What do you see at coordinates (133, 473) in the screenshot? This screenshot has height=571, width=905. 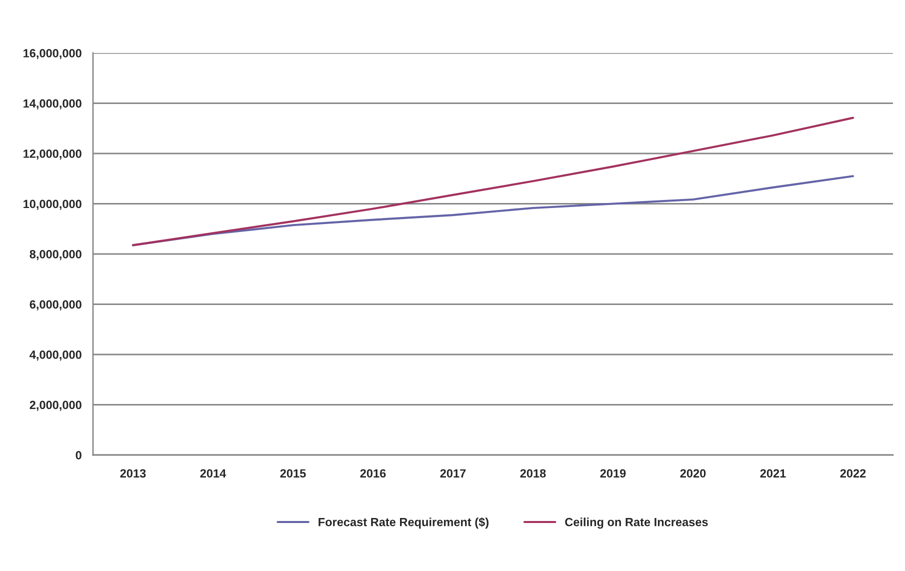 I see `x-tick-label: 2013` at bounding box center [133, 473].